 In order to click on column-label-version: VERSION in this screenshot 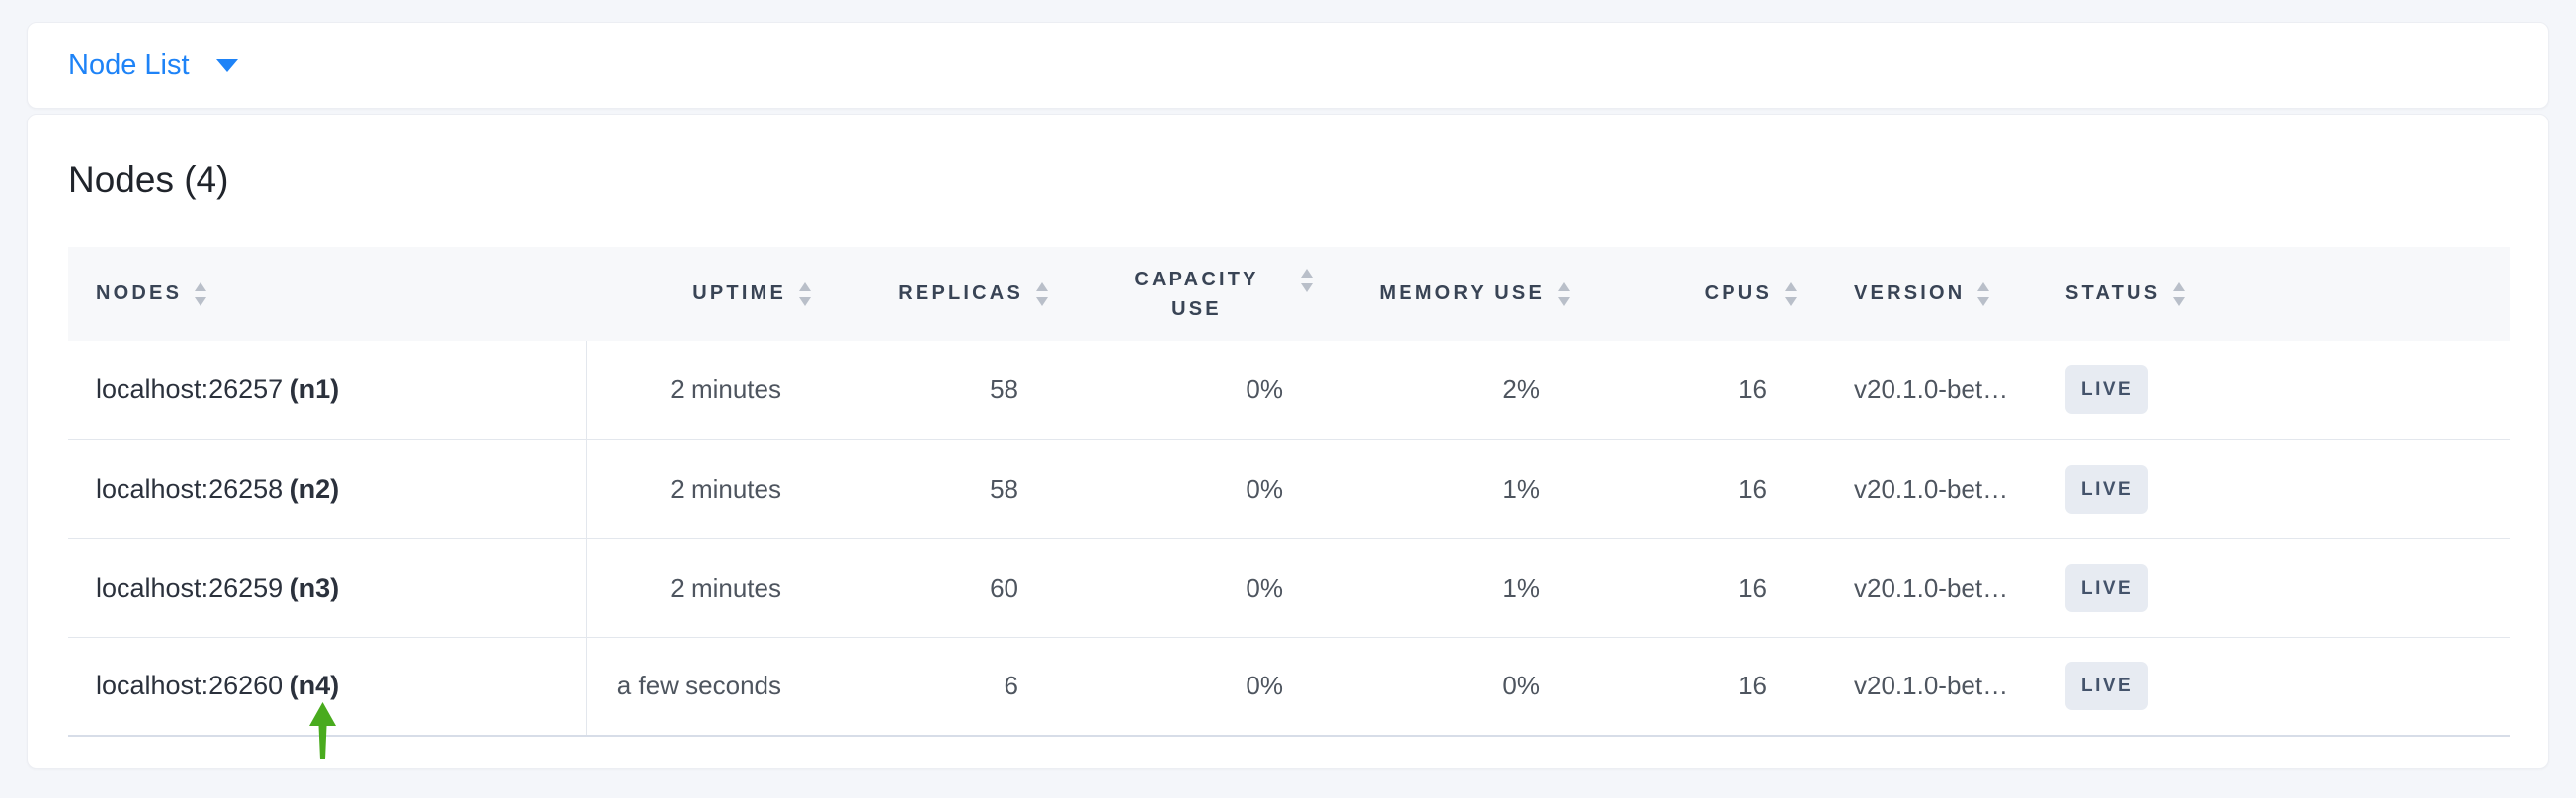, I will do `click(1910, 293)`.